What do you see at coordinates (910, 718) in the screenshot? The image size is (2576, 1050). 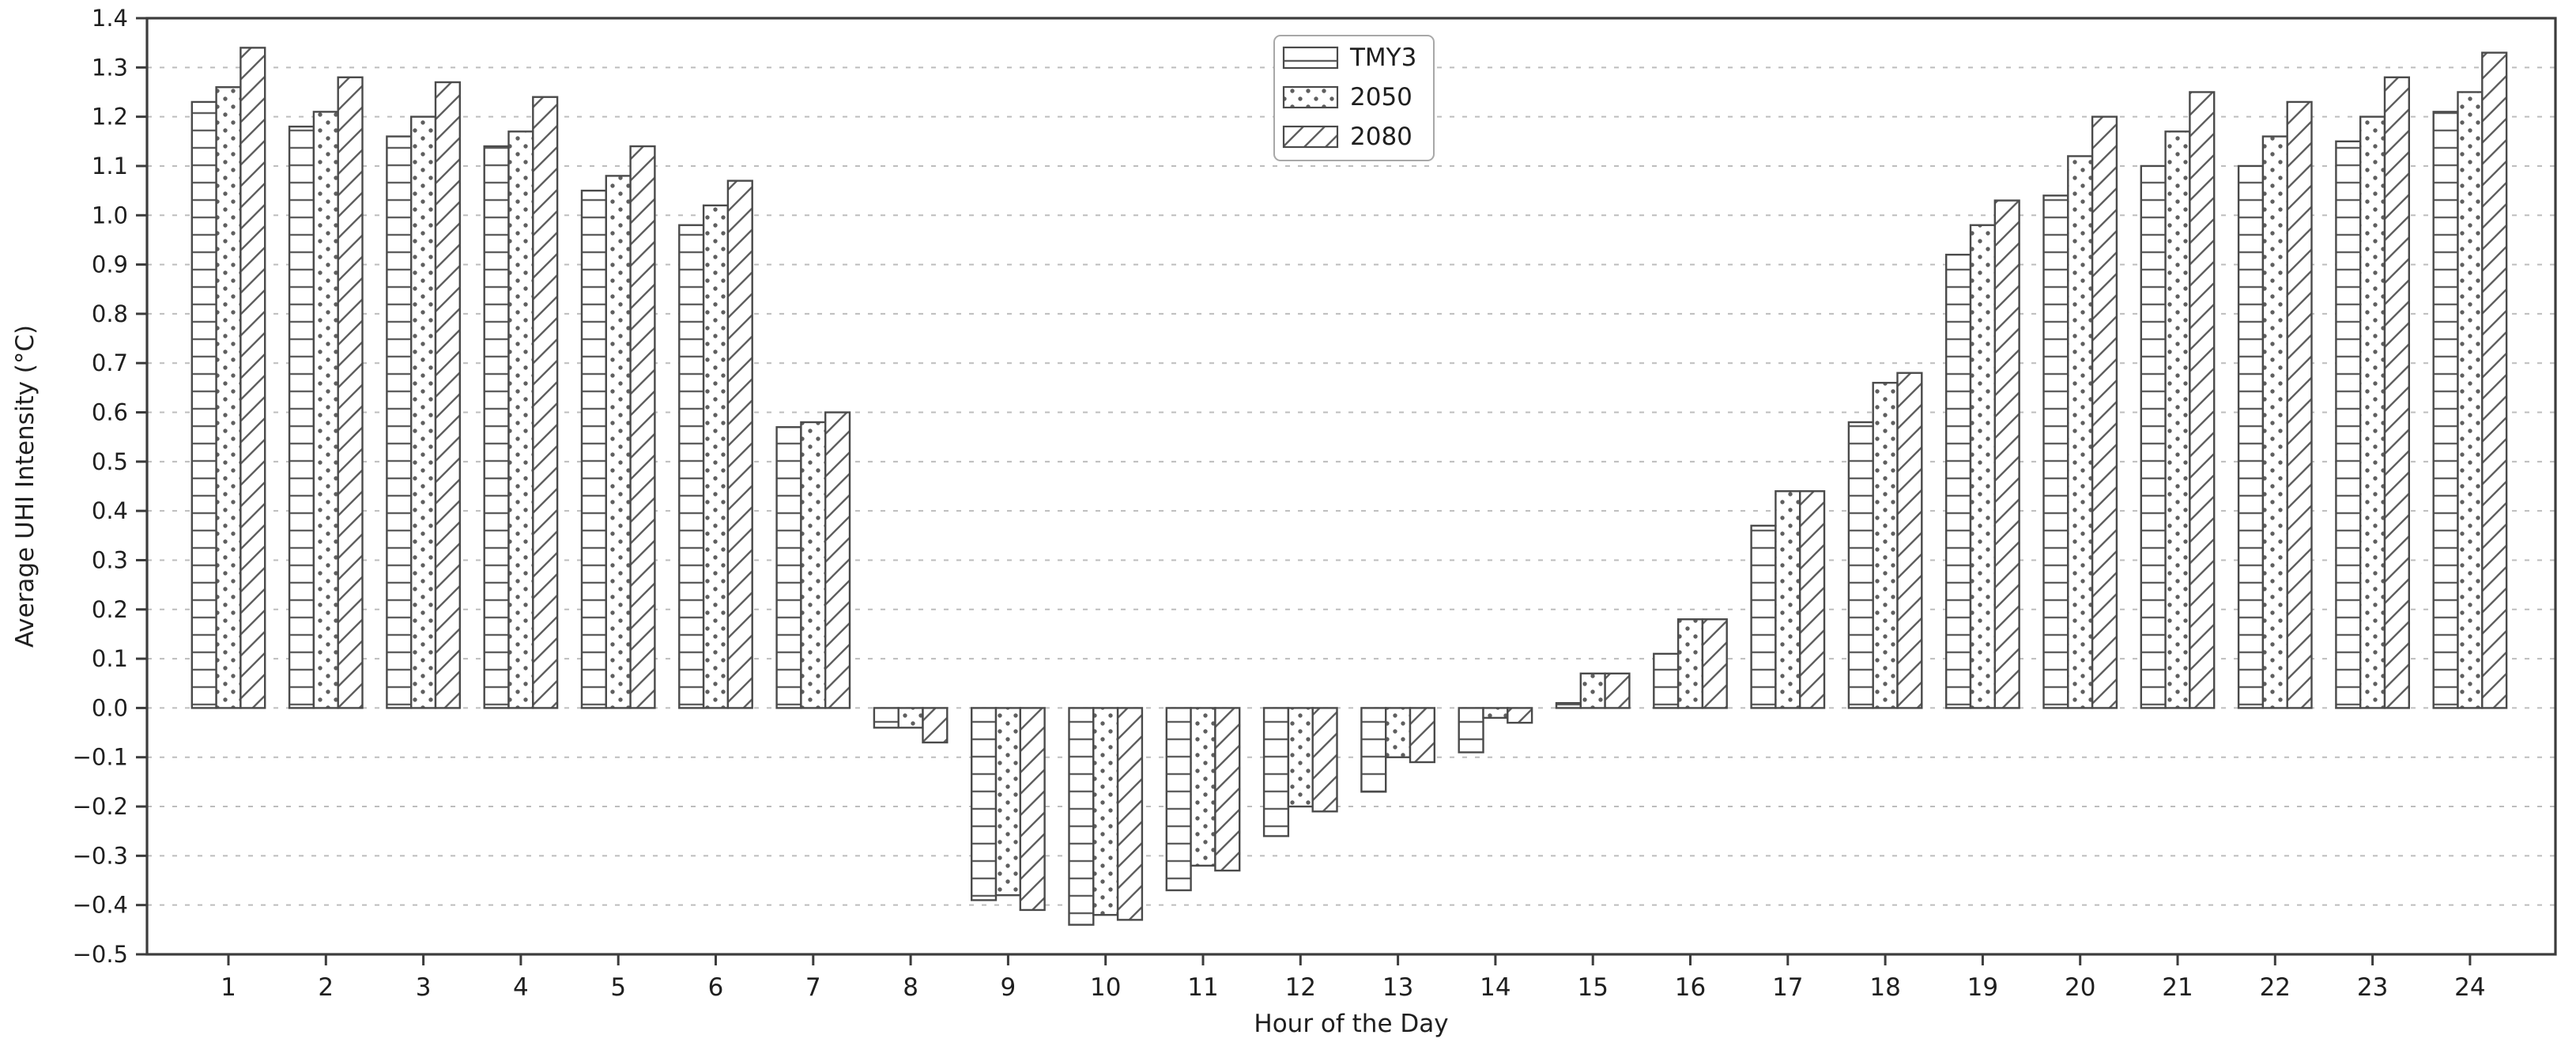 I see `bar-hour8-2050` at bounding box center [910, 718].